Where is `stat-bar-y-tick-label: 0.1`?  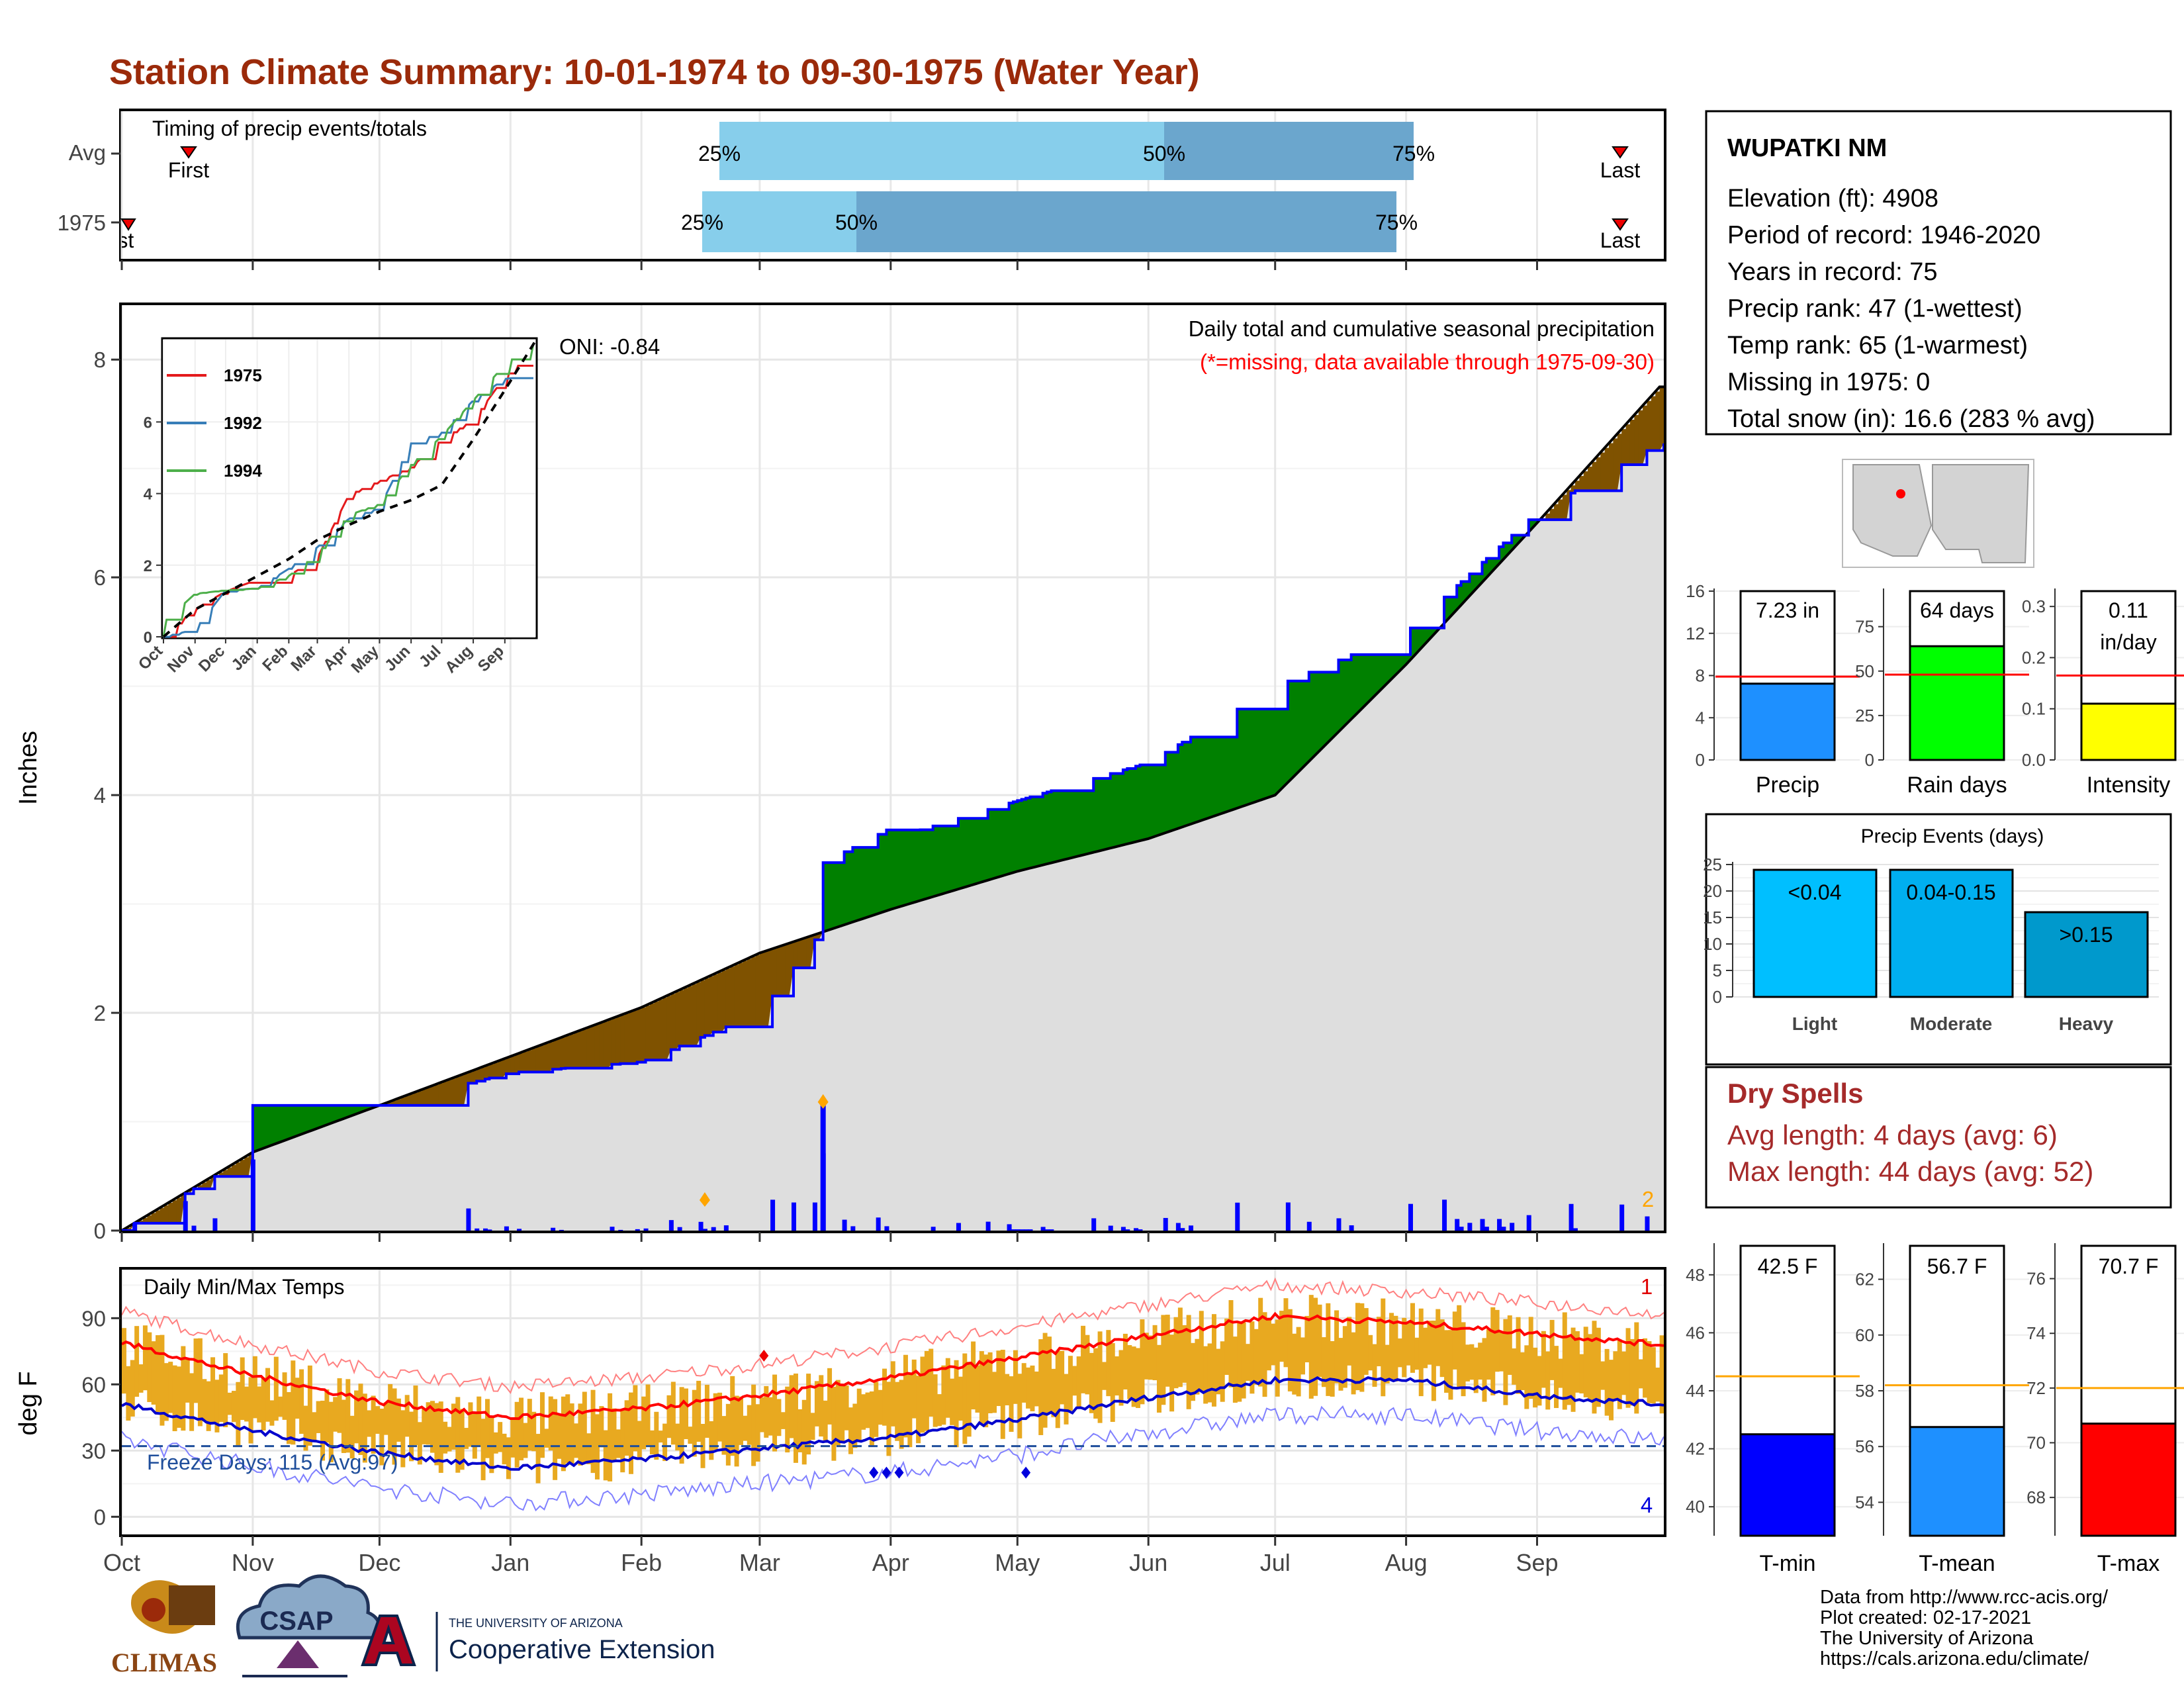
stat-bar-y-tick-label: 0.1 is located at coordinates (2034, 709).